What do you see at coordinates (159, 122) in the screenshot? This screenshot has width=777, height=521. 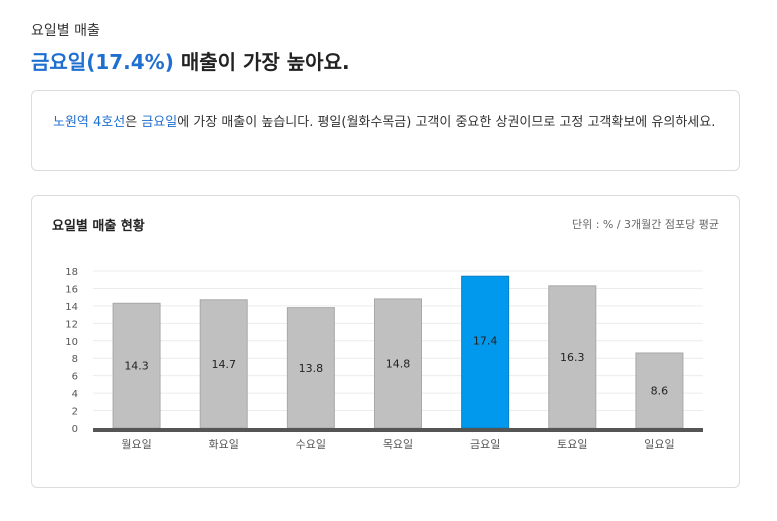 I see `day-highlight: 금요일` at bounding box center [159, 122].